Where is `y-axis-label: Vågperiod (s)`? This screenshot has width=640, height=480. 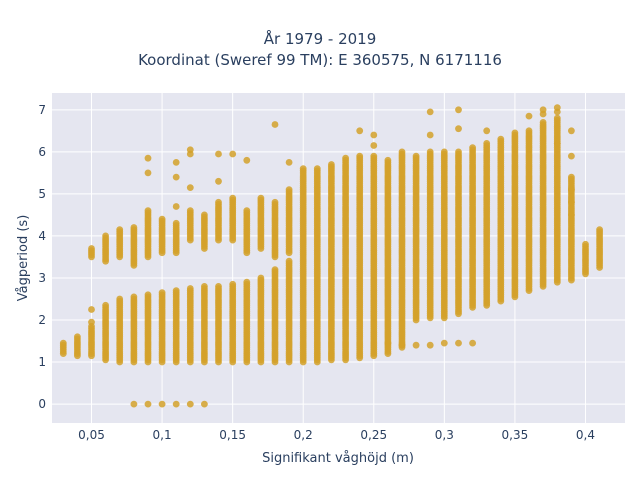 y-axis-label: Vågperiod (s) is located at coordinates (23, 258).